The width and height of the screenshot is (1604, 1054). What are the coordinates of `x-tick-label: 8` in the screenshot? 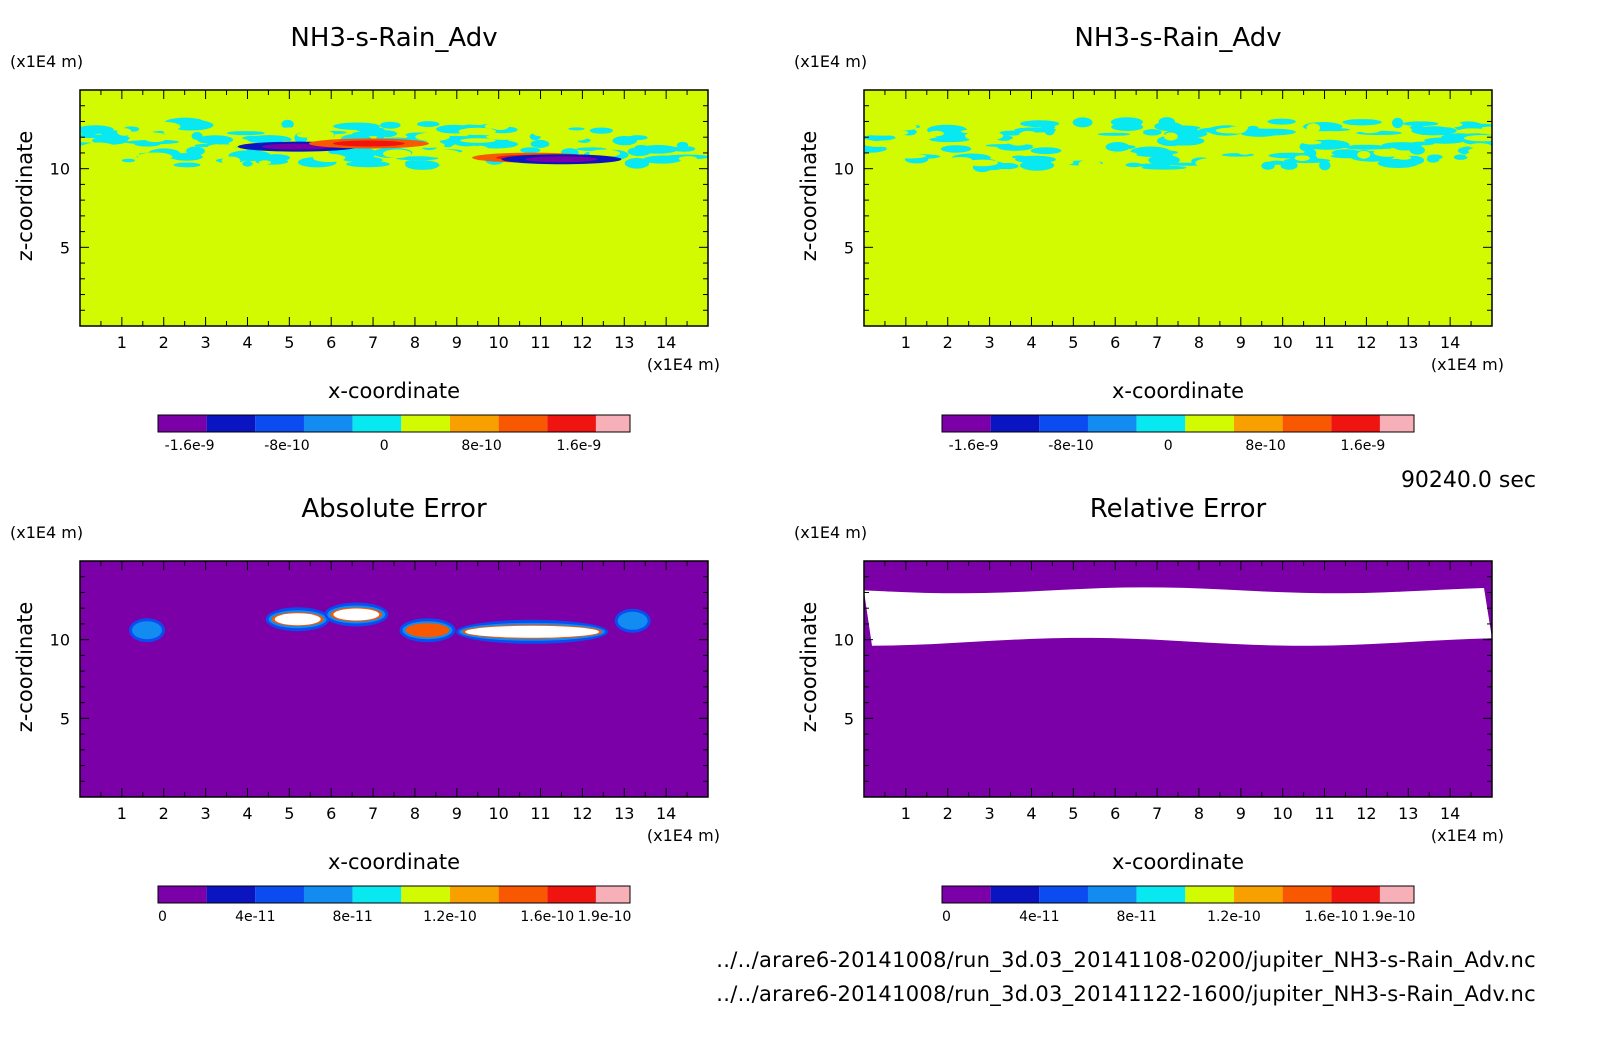 It's located at (1199, 342).